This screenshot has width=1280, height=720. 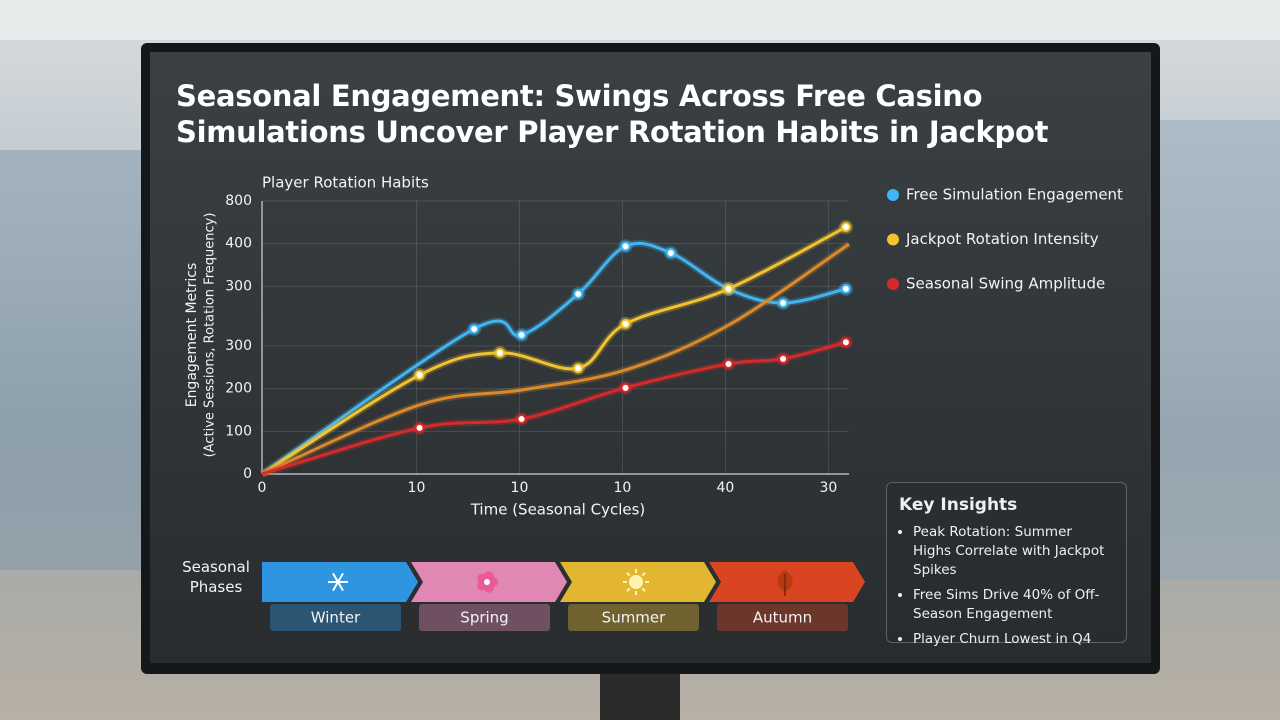 I want to click on phase-name: Spring, so click(x=484, y=618).